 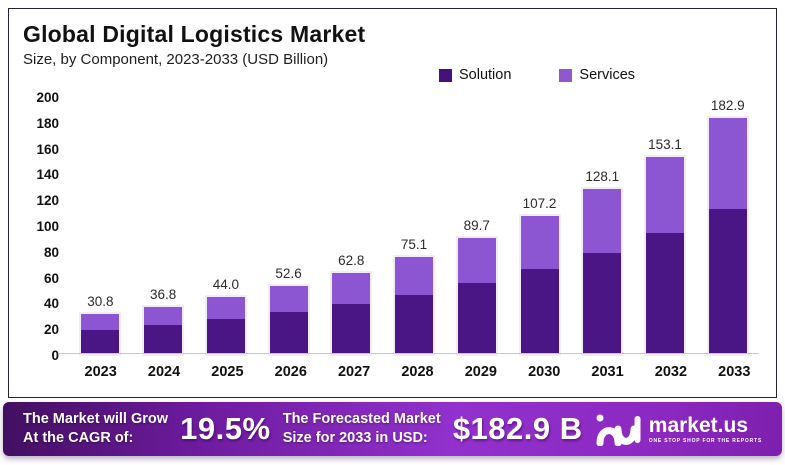 What do you see at coordinates (361, 419) in the screenshot?
I see `forecast-label-line1: The Forecasted Market` at bounding box center [361, 419].